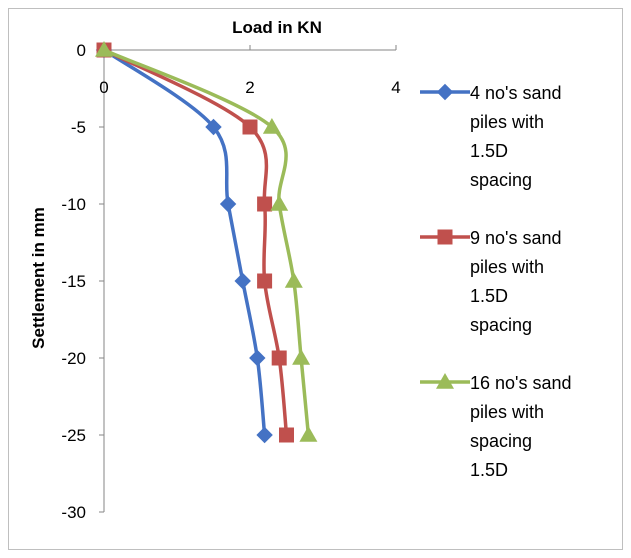  What do you see at coordinates (516, 93) in the screenshot?
I see `legend-label-line: 4 no's sand` at bounding box center [516, 93].